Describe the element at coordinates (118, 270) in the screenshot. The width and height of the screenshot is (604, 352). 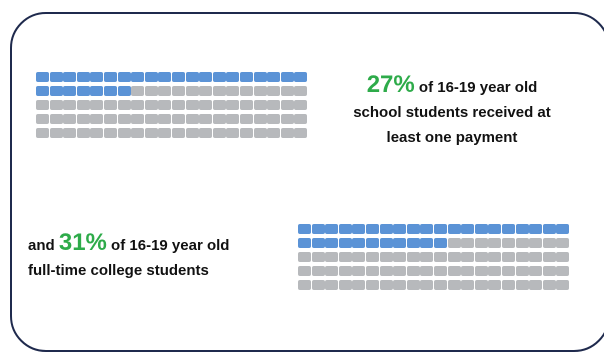
I see `caption-college-line2: full-time college students` at that location.